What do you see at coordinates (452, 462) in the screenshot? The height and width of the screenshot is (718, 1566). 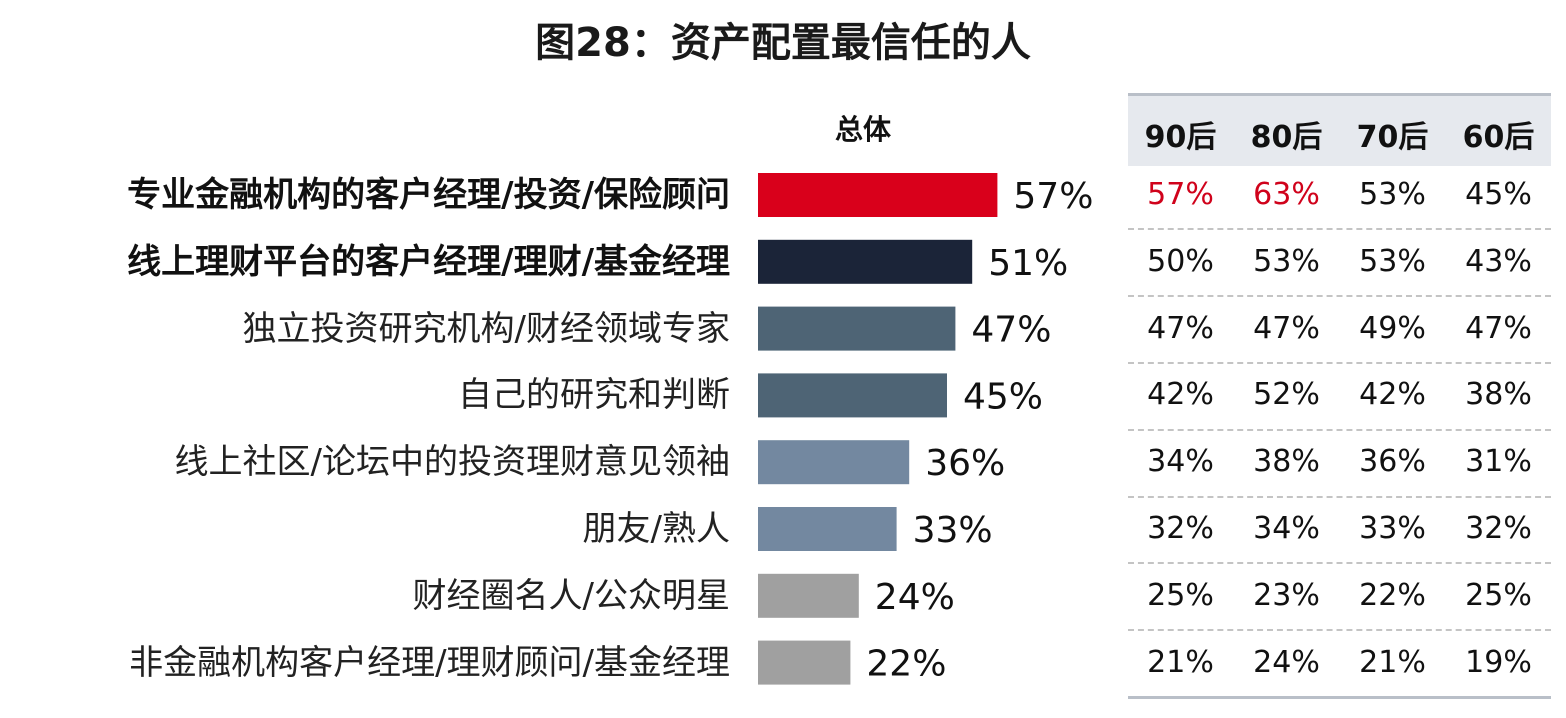 I see `category-label: 线上社区/论坛中的投资理财意见领袖` at bounding box center [452, 462].